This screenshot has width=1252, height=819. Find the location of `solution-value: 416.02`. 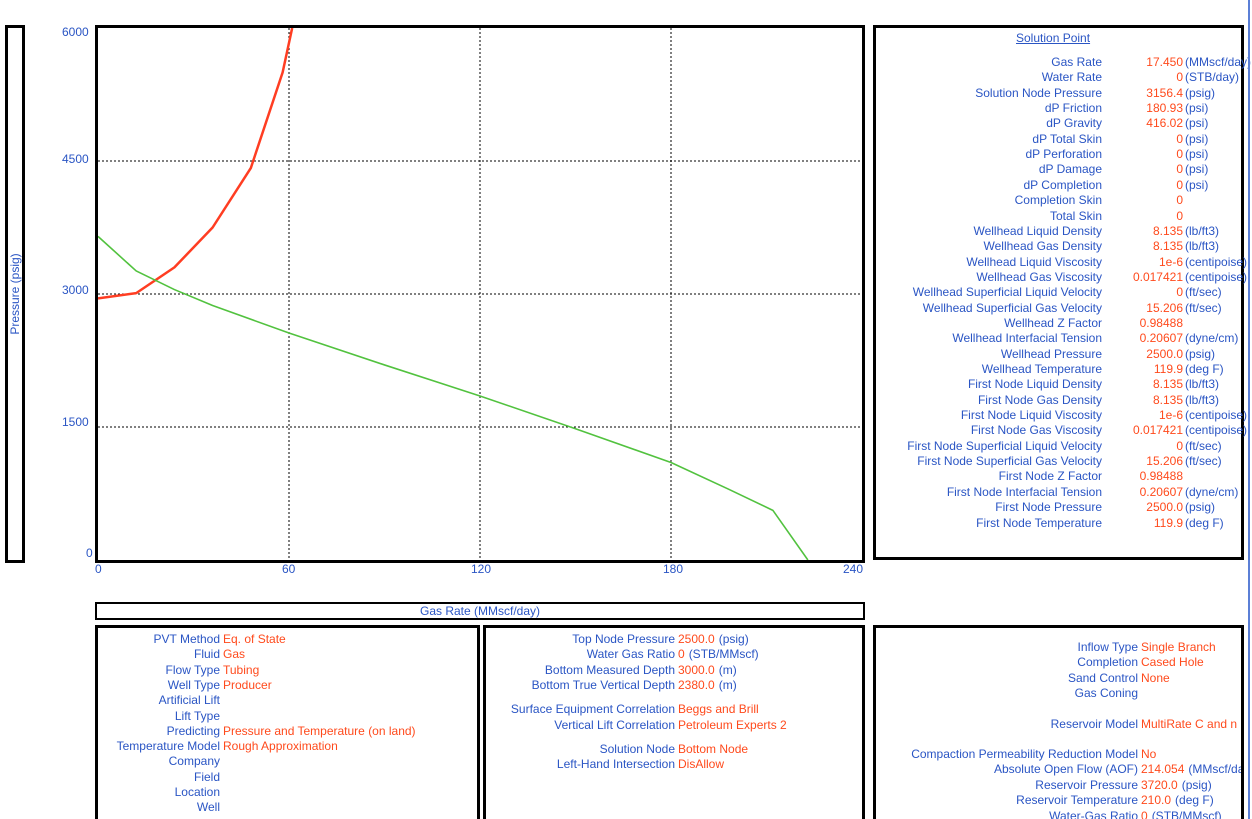

solution-value: 416.02 is located at coordinates (1164, 123).